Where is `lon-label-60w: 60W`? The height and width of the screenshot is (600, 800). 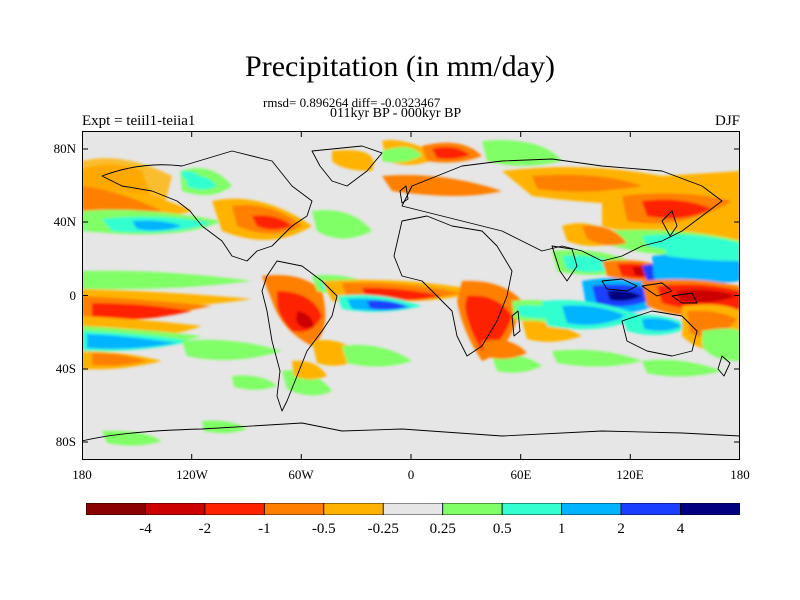
lon-label-60w: 60W is located at coordinates (301, 474).